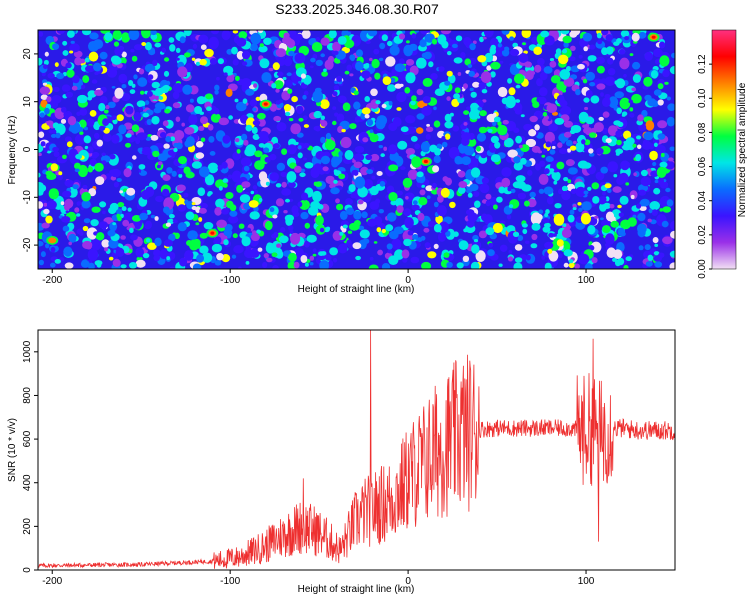 The image size is (750, 600). Describe the element at coordinates (702, 64) in the screenshot. I see `colorbar-tick-label: 0.12` at that location.